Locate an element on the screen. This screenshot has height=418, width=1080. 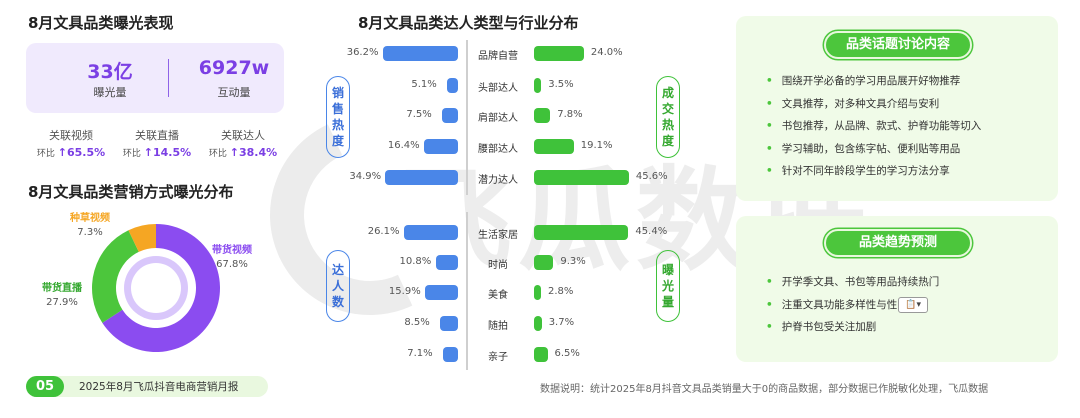
stat-video-label: 关联视频 is located at coordinates (71, 135).